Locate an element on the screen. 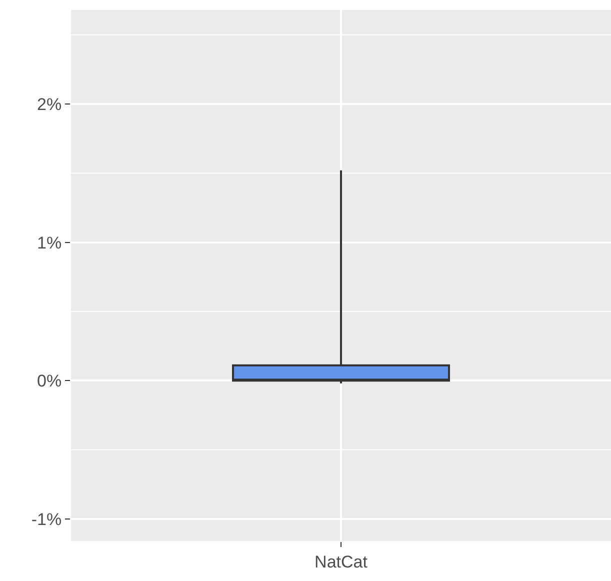 The width and height of the screenshot is (611, 581). y-tick-label: 0% is located at coordinates (49, 381).